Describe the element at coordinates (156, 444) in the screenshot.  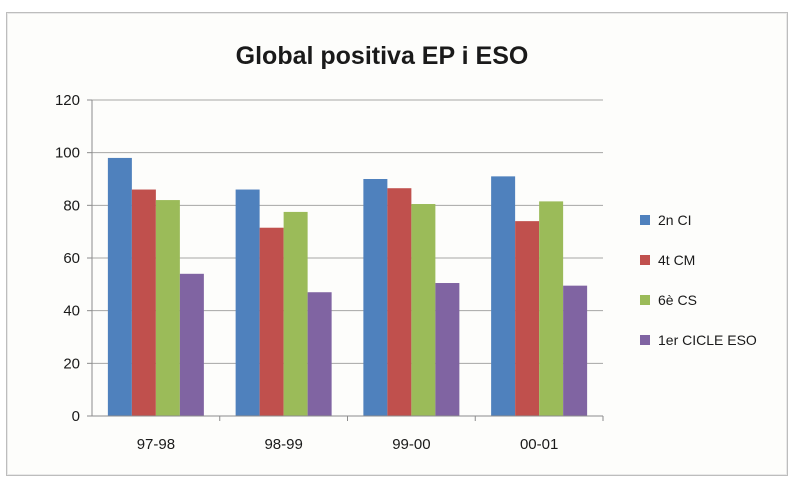
I see `x-tick-label: 97-98` at that location.